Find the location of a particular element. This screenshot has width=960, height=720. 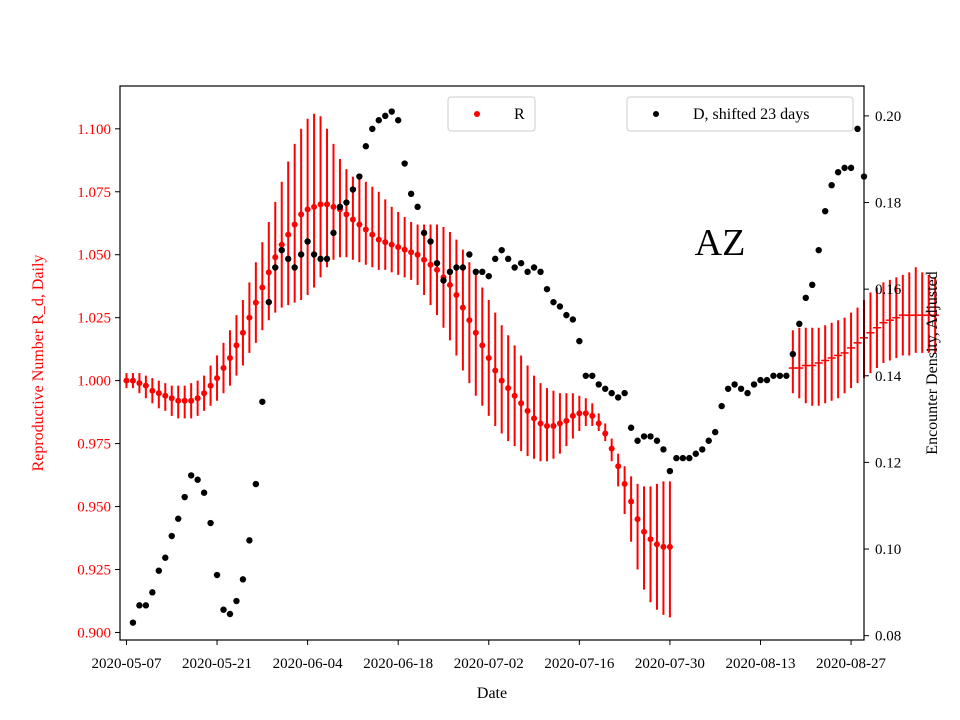

x-tick-label: 2020-06-04 is located at coordinates (308, 664).